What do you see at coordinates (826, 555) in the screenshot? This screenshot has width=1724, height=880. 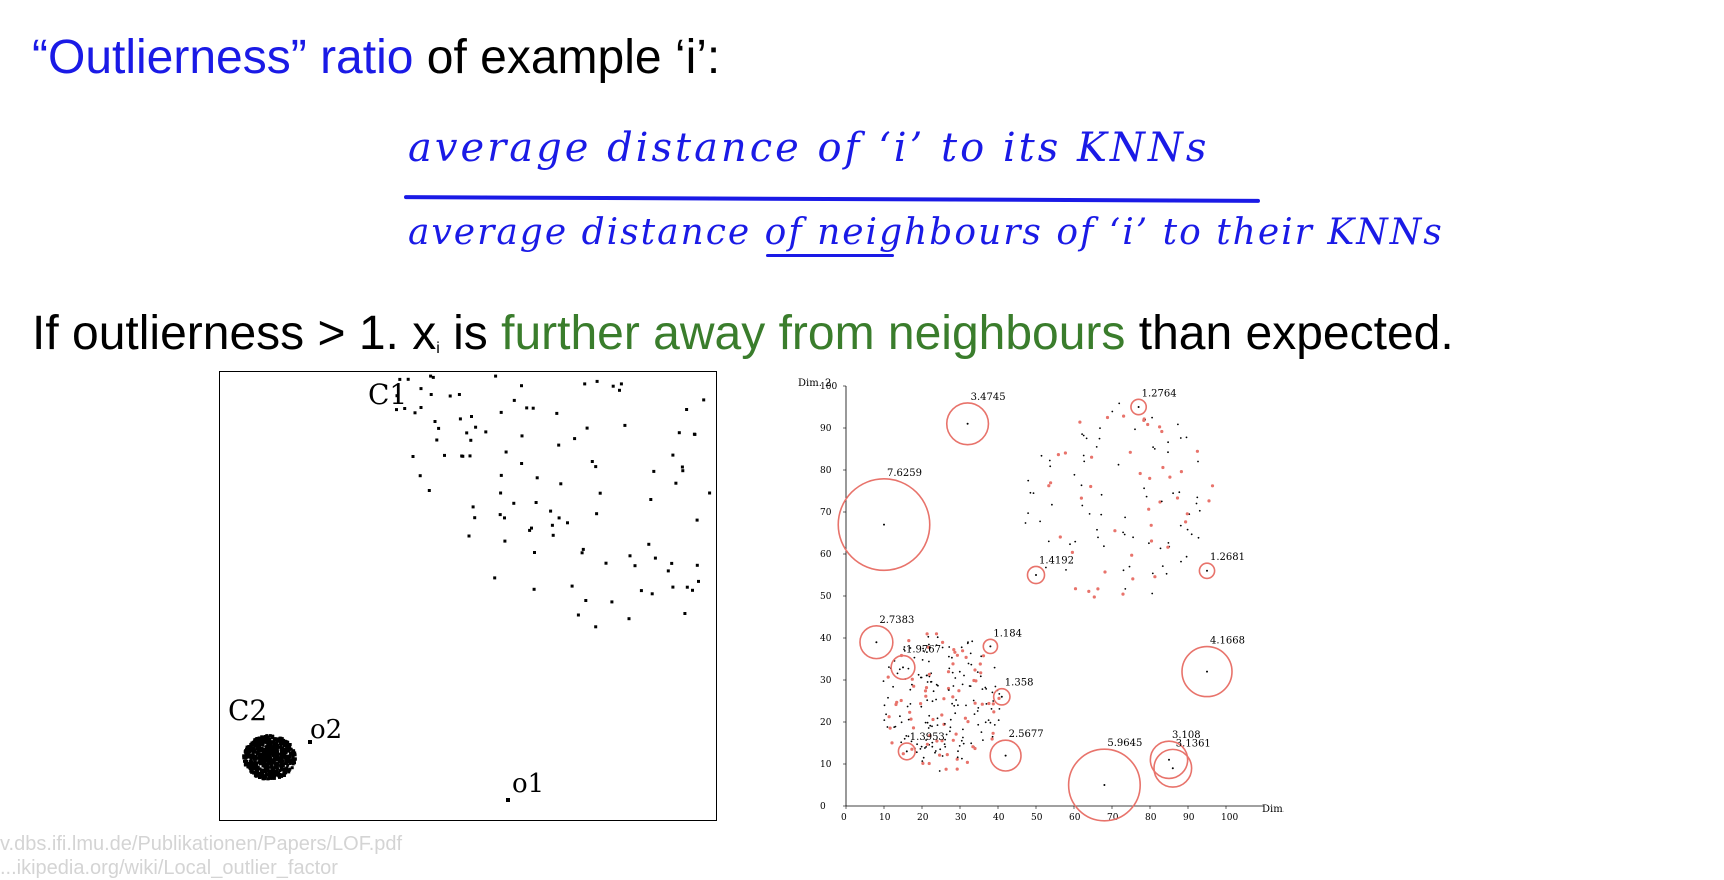 I see `y-tick-label: 60` at bounding box center [826, 555].